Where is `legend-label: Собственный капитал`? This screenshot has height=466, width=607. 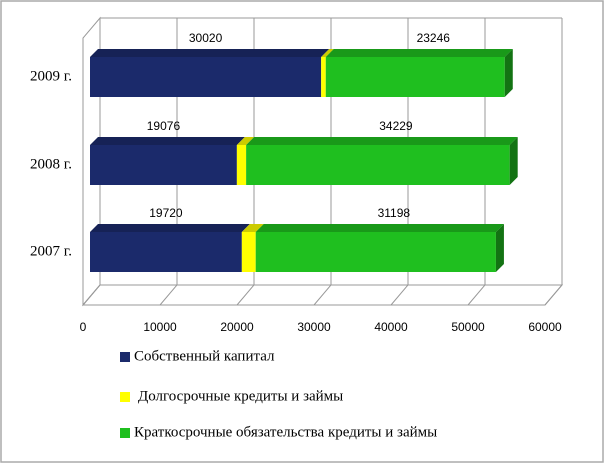 legend-label: Собственный капитал is located at coordinates (204, 356).